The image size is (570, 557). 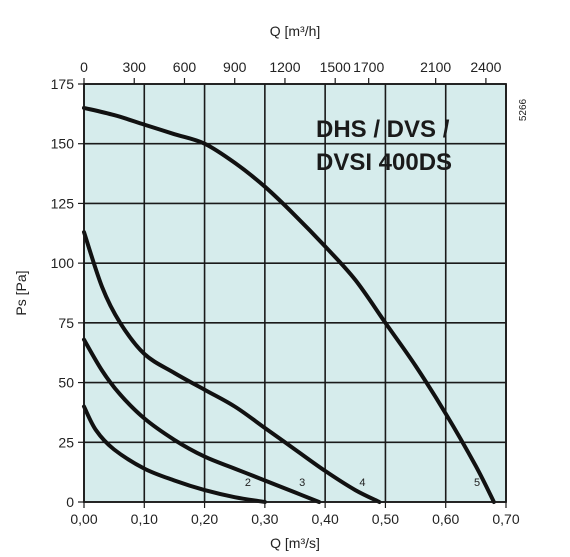 I want to click on curve-label-2: 2, so click(x=248, y=483).